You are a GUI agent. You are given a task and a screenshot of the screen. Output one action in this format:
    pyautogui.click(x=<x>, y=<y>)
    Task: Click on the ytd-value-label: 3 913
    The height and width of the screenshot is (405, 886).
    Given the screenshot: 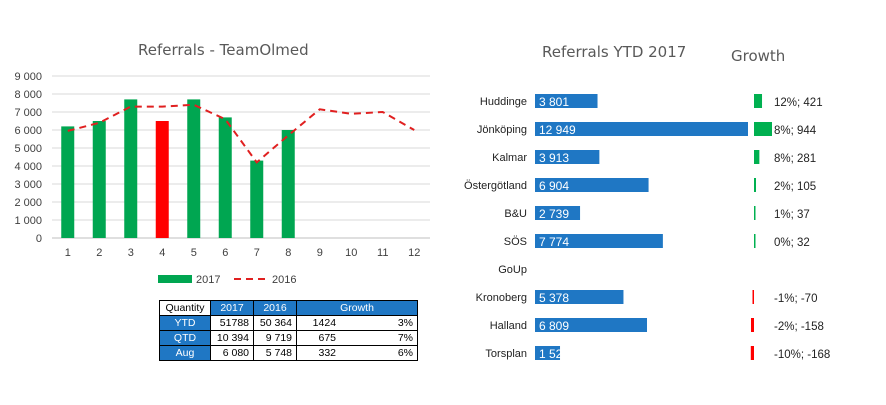 What is the action you would take?
    pyautogui.click(x=554, y=158)
    